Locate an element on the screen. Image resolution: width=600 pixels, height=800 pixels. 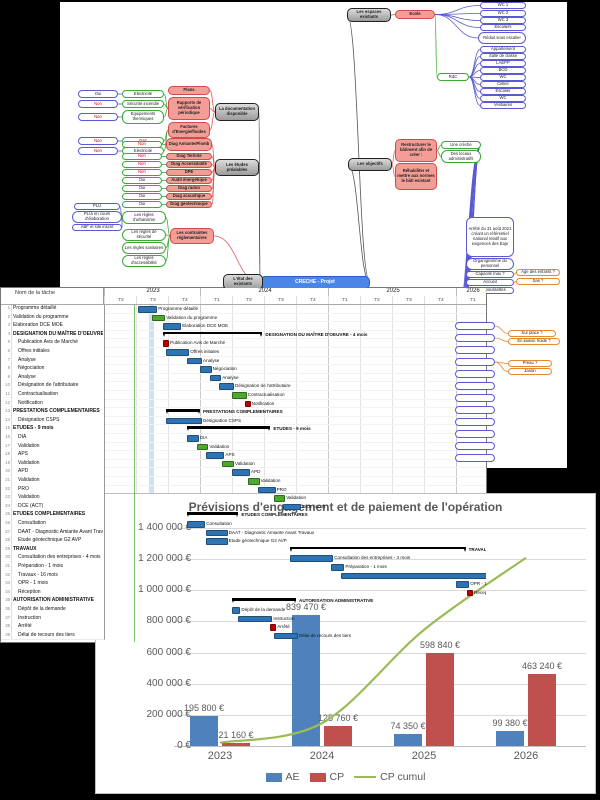
gantt-task-name: Validation du programme is located at coordinates (41, 316).